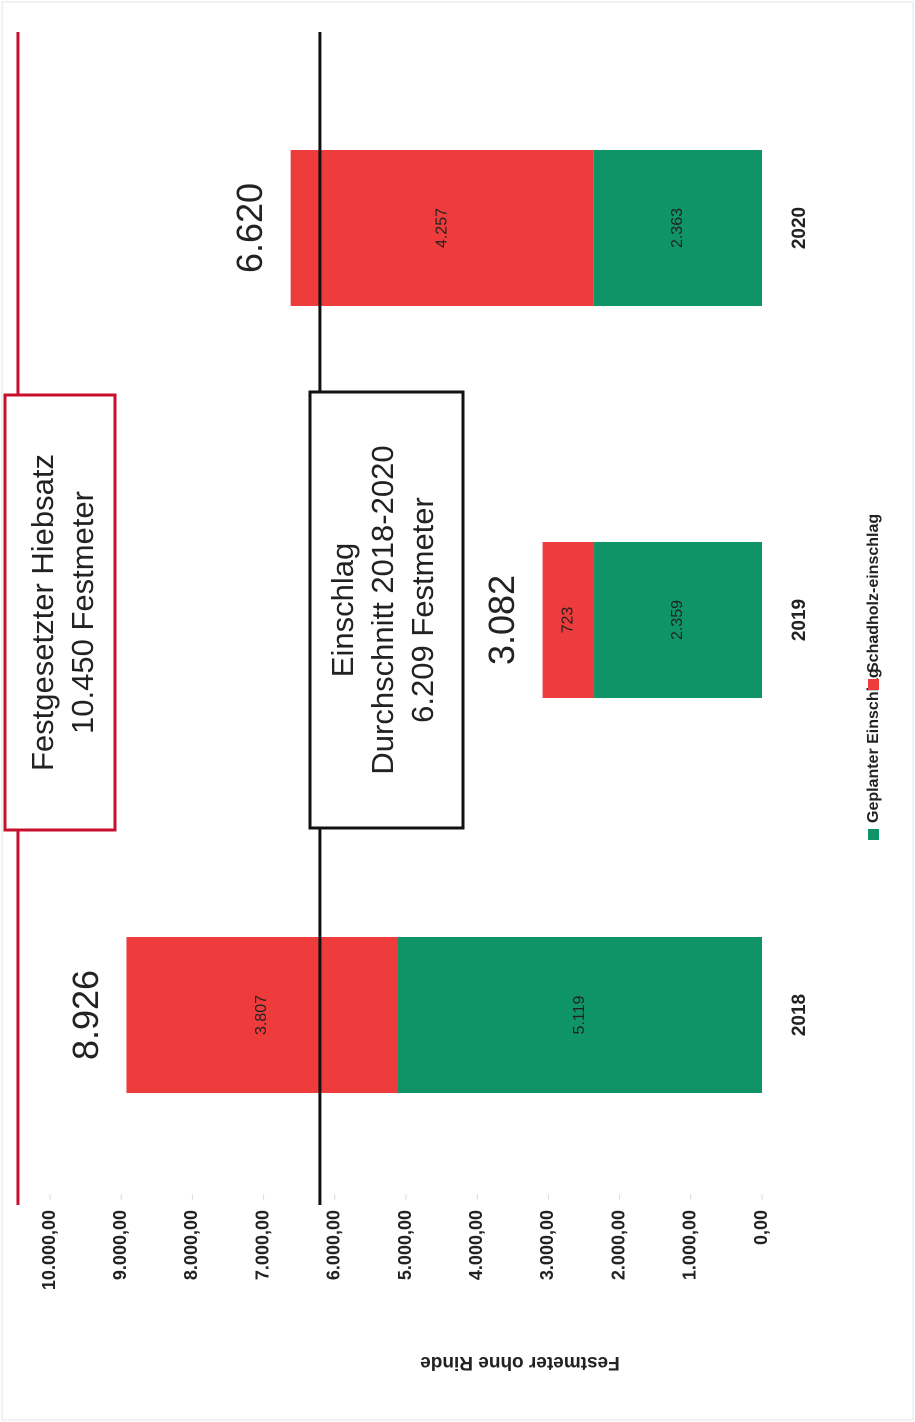  What do you see at coordinates (873, 745) in the screenshot?
I see `legend-label: Geplanter Einschlag` at bounding box center [873, 745].